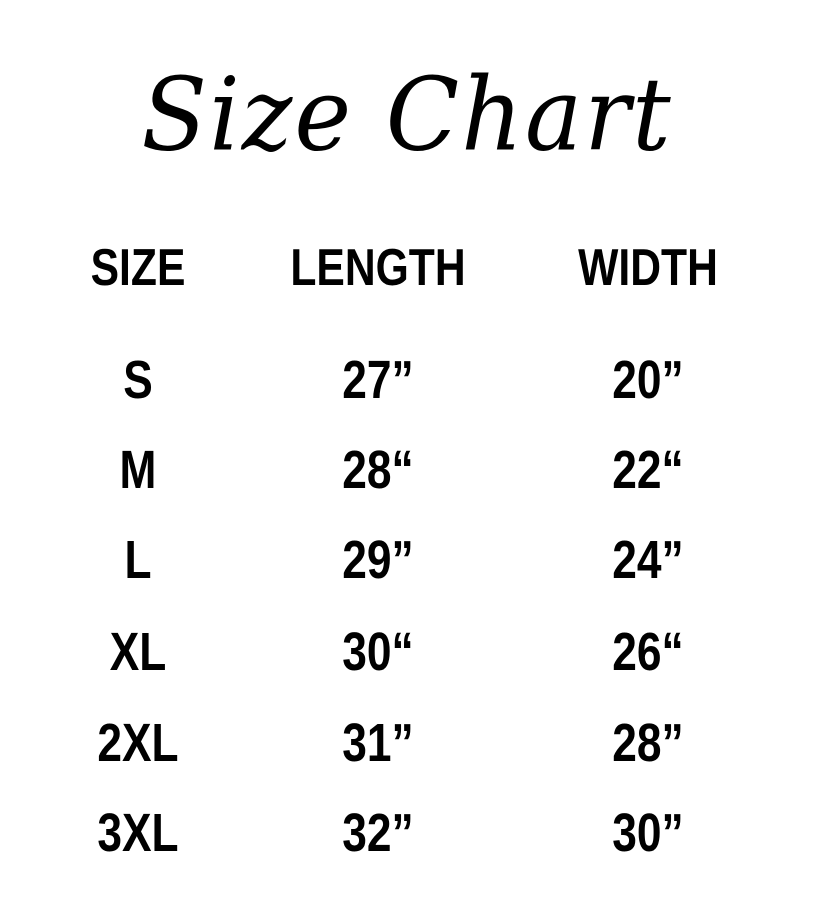 This screenshot has width=814, height=917. Describe the element at coordinates (138, 470) in the screenshot. I see `row-size: M` at that location.